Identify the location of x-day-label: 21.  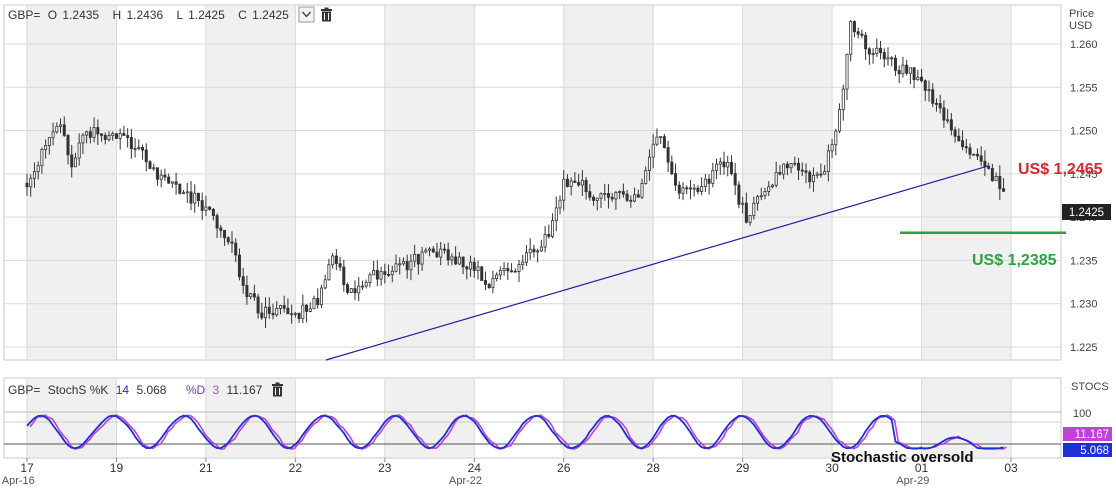
(206, 468).